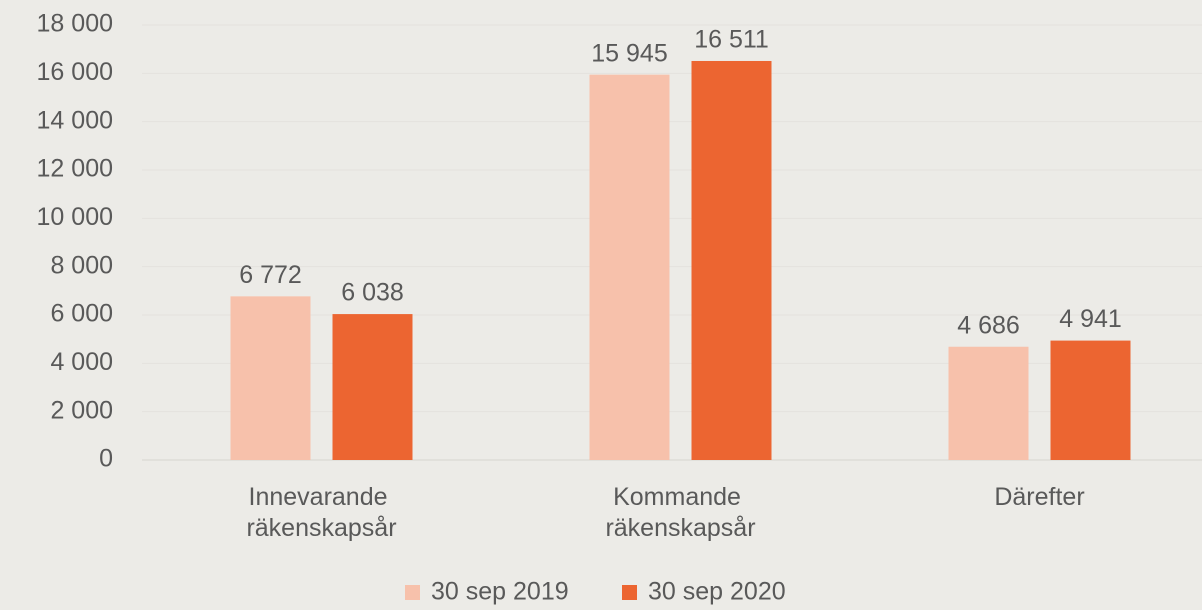  I want to click on x-tick-label: Innevarande räkenskapsår, so click(321, 512).